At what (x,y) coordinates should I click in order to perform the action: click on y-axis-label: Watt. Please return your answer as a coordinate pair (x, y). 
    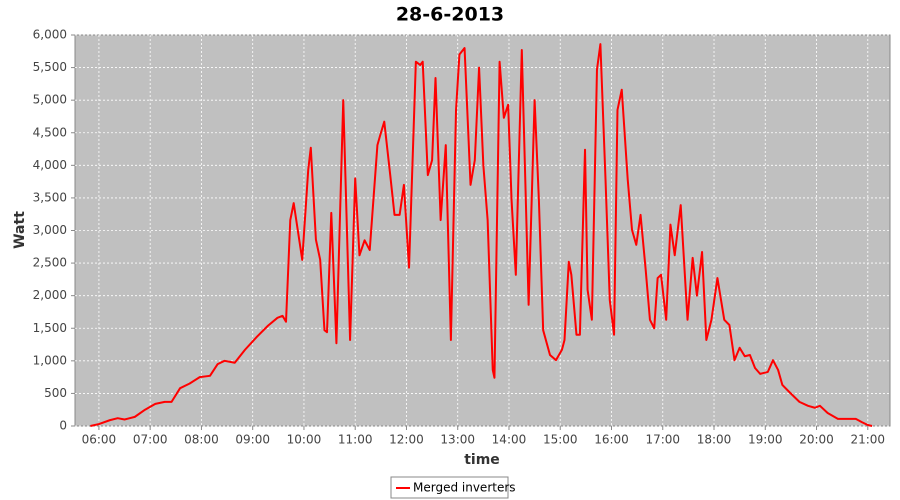
    Looking at the image, I should click on (20, 230).